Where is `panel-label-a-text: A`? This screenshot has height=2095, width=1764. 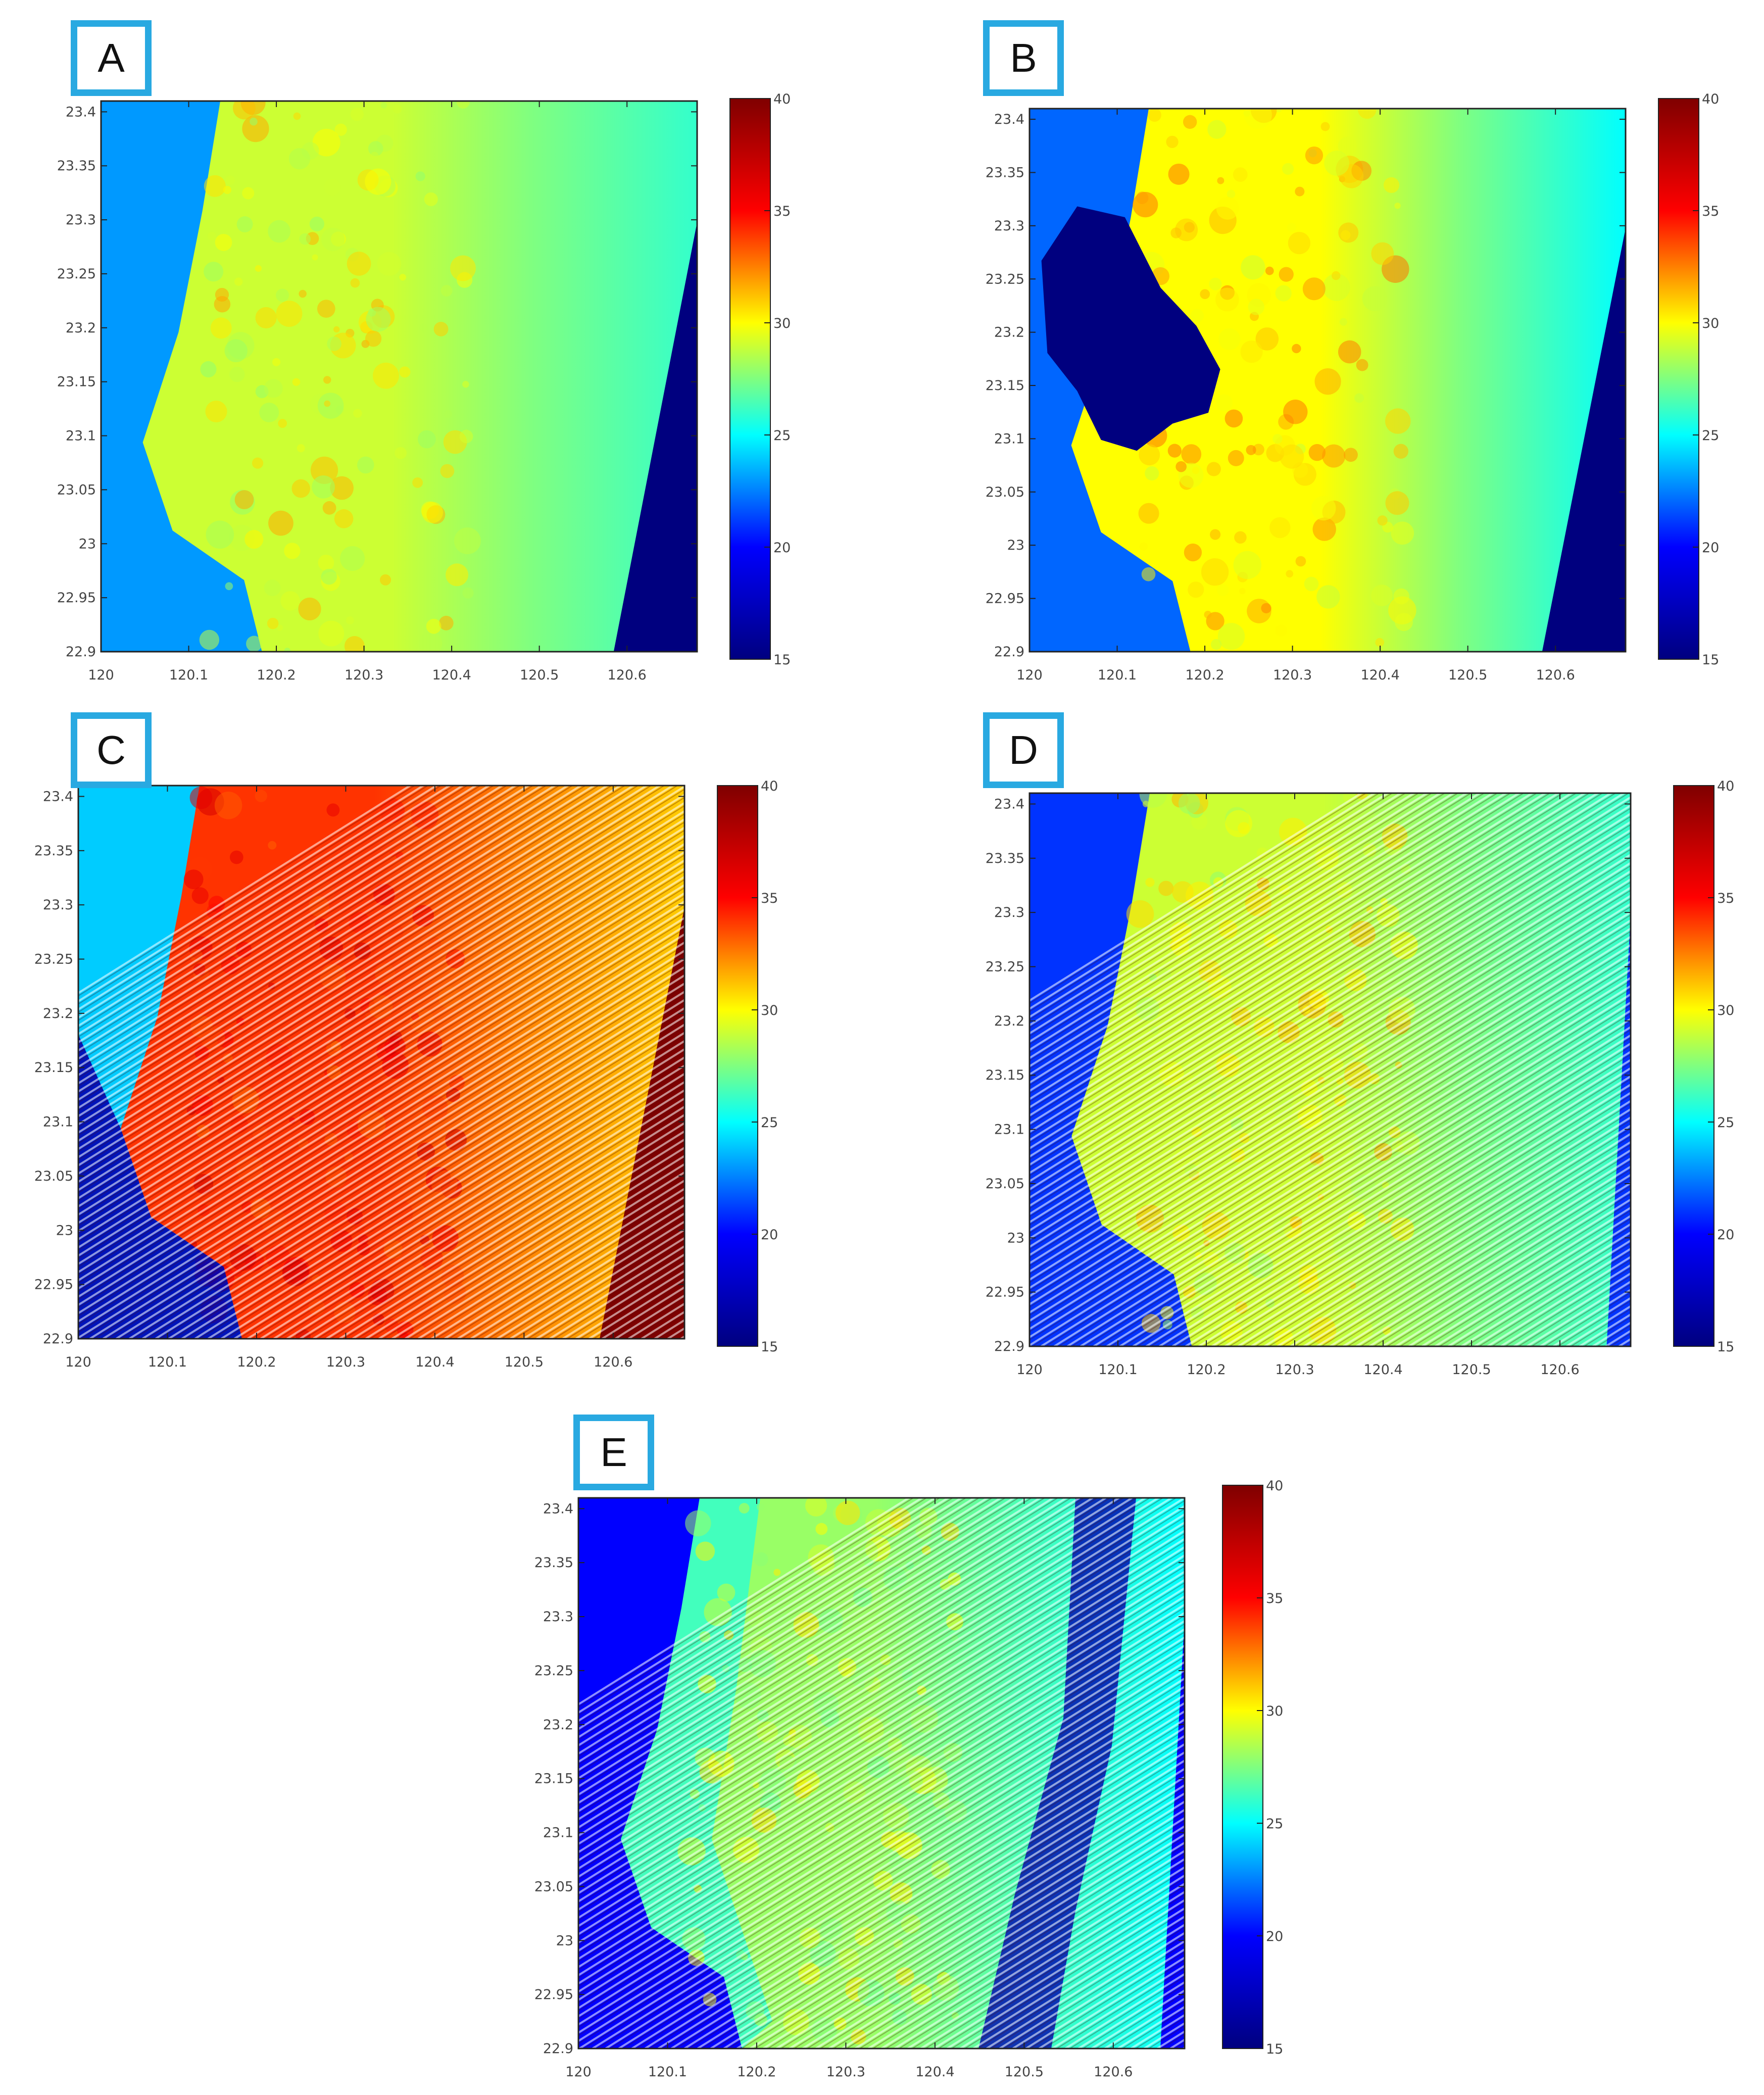
panel-label-a-text: A is located at coordinates (111, 58).